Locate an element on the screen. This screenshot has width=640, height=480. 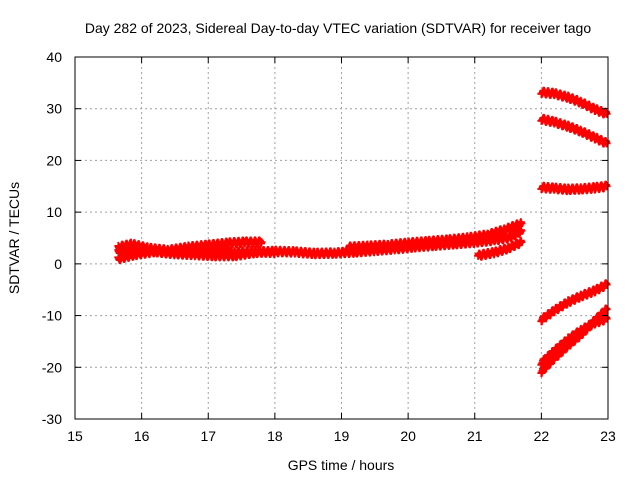
series-arc-g is located at coordinates (574, 130).